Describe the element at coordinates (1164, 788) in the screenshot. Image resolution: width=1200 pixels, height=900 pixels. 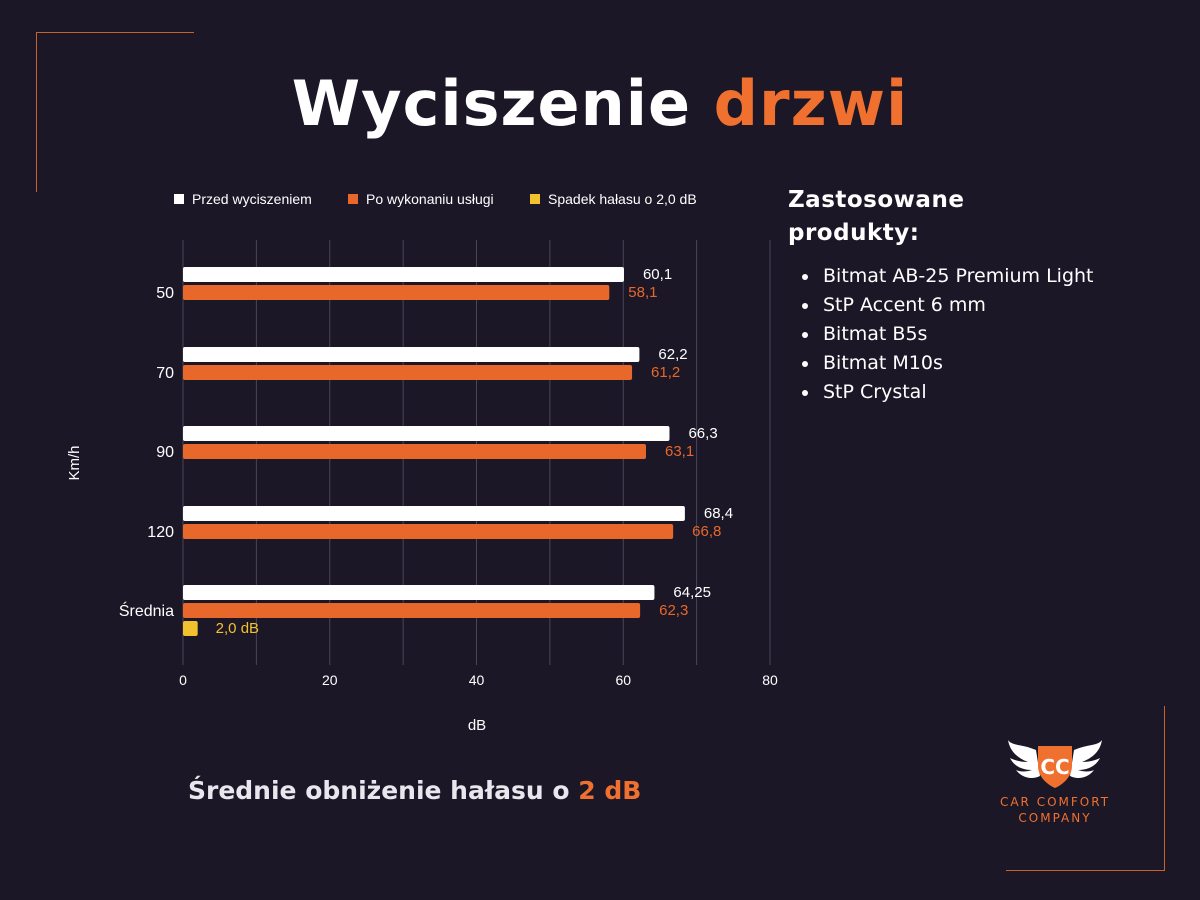
I see `frame-corner-bottom-right-vertical` at that location.